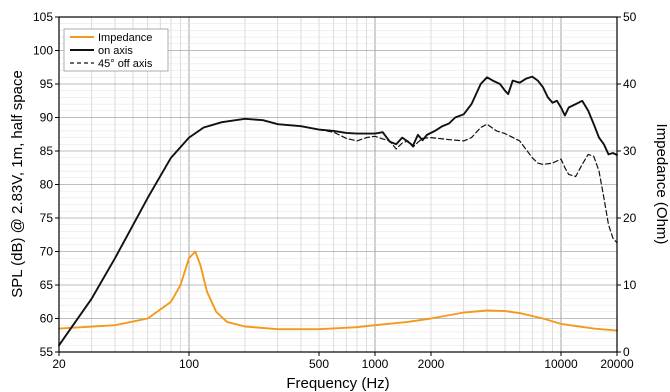  What do you see at coordinates (375, 364) in the screenshot?
I see `x-tick-label: 1000` at bounding box center [375, 364].